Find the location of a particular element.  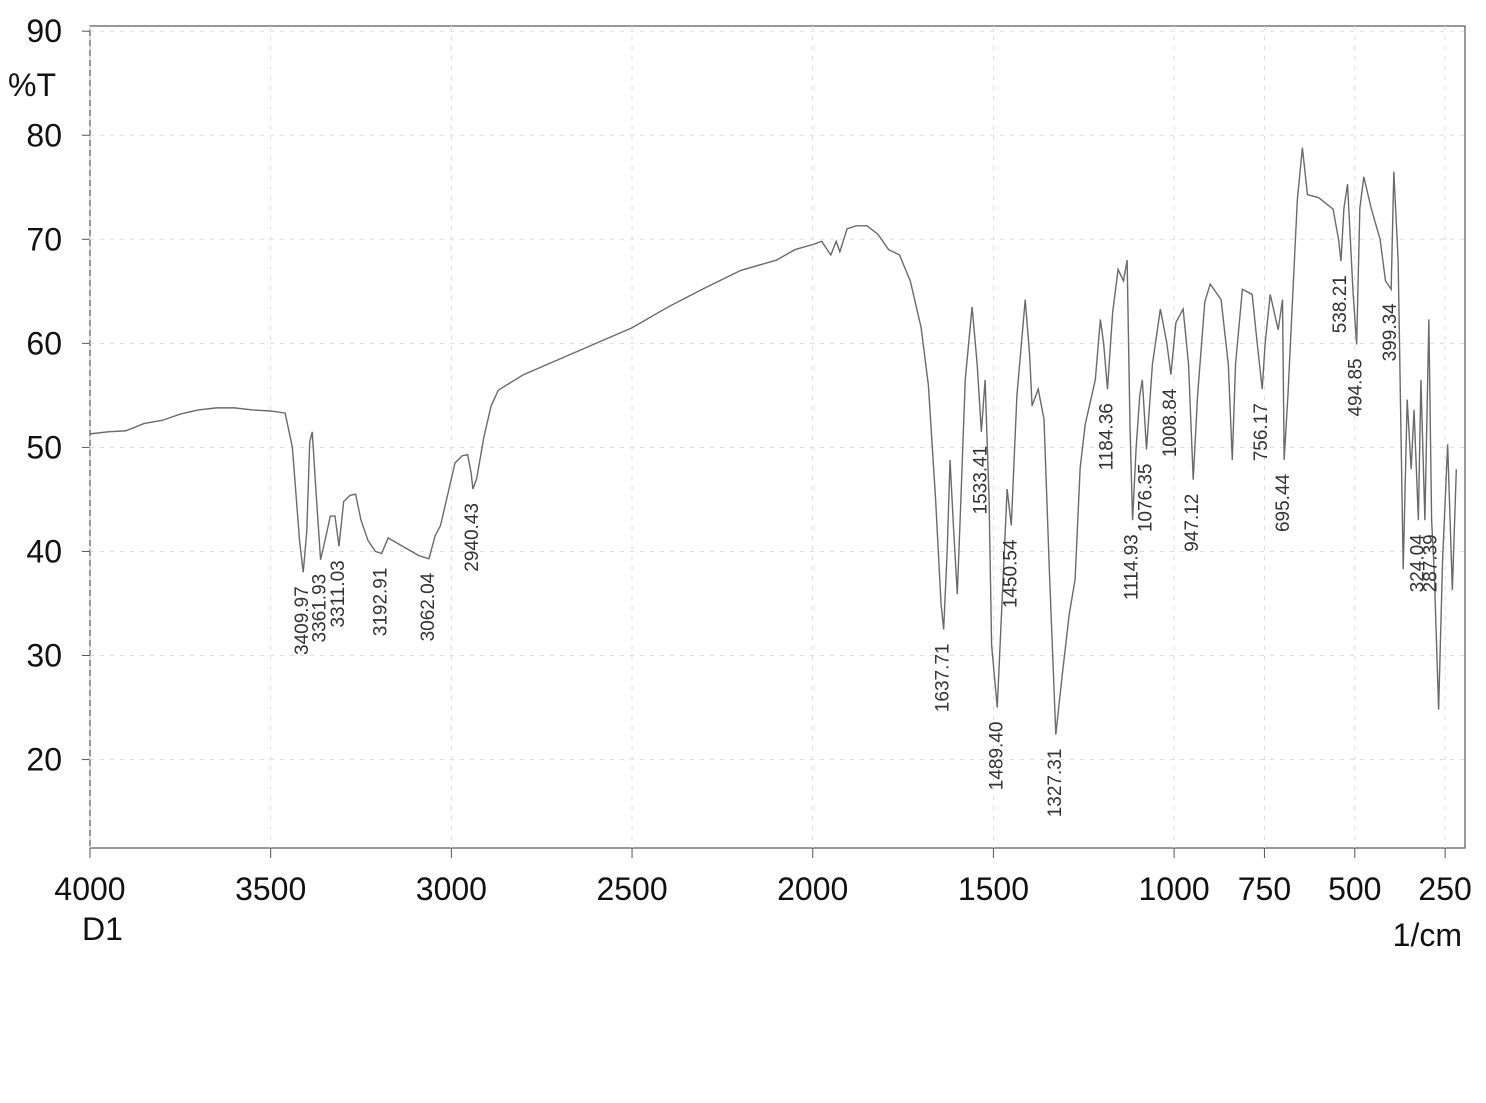

x-tick-label: 4000 is located at coordinates (89, 889).